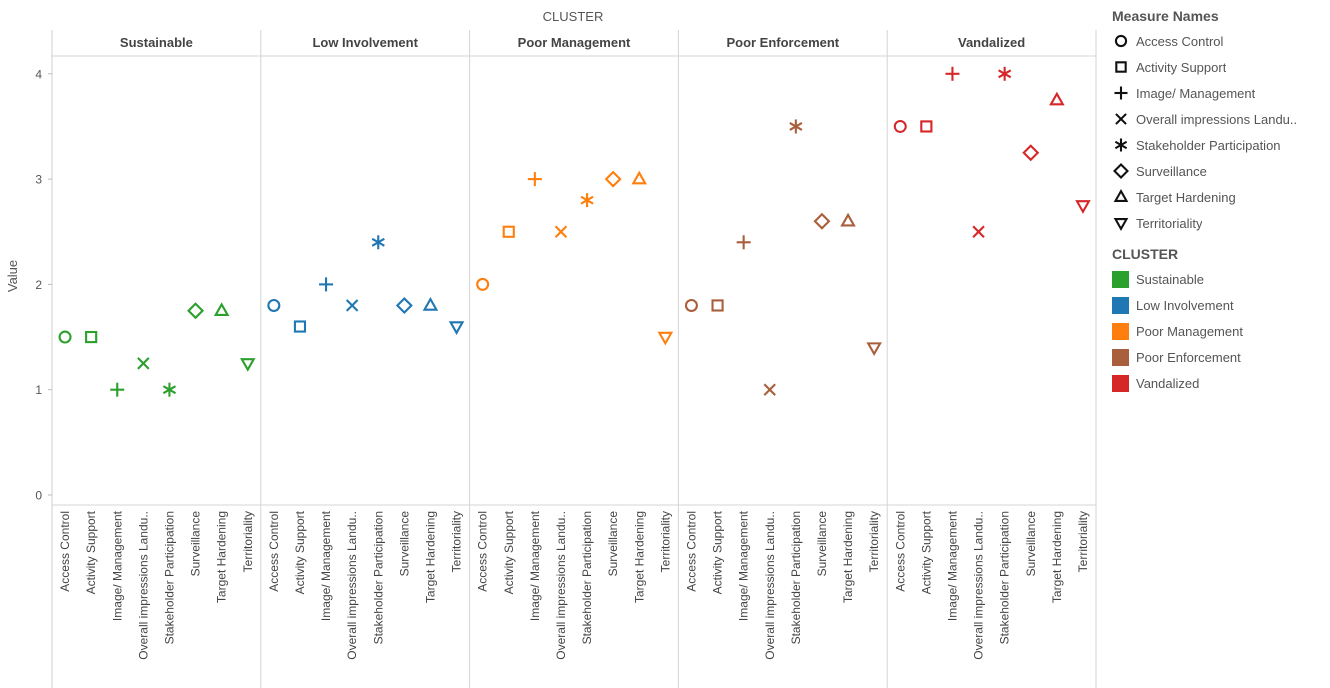 The height and width of the screenshot is (688, 1330). What do you see at coordinates (1185, 305) in the screenshot?
I see `legend-item-label: Low Involvement` at bounding box center [1185, 305].